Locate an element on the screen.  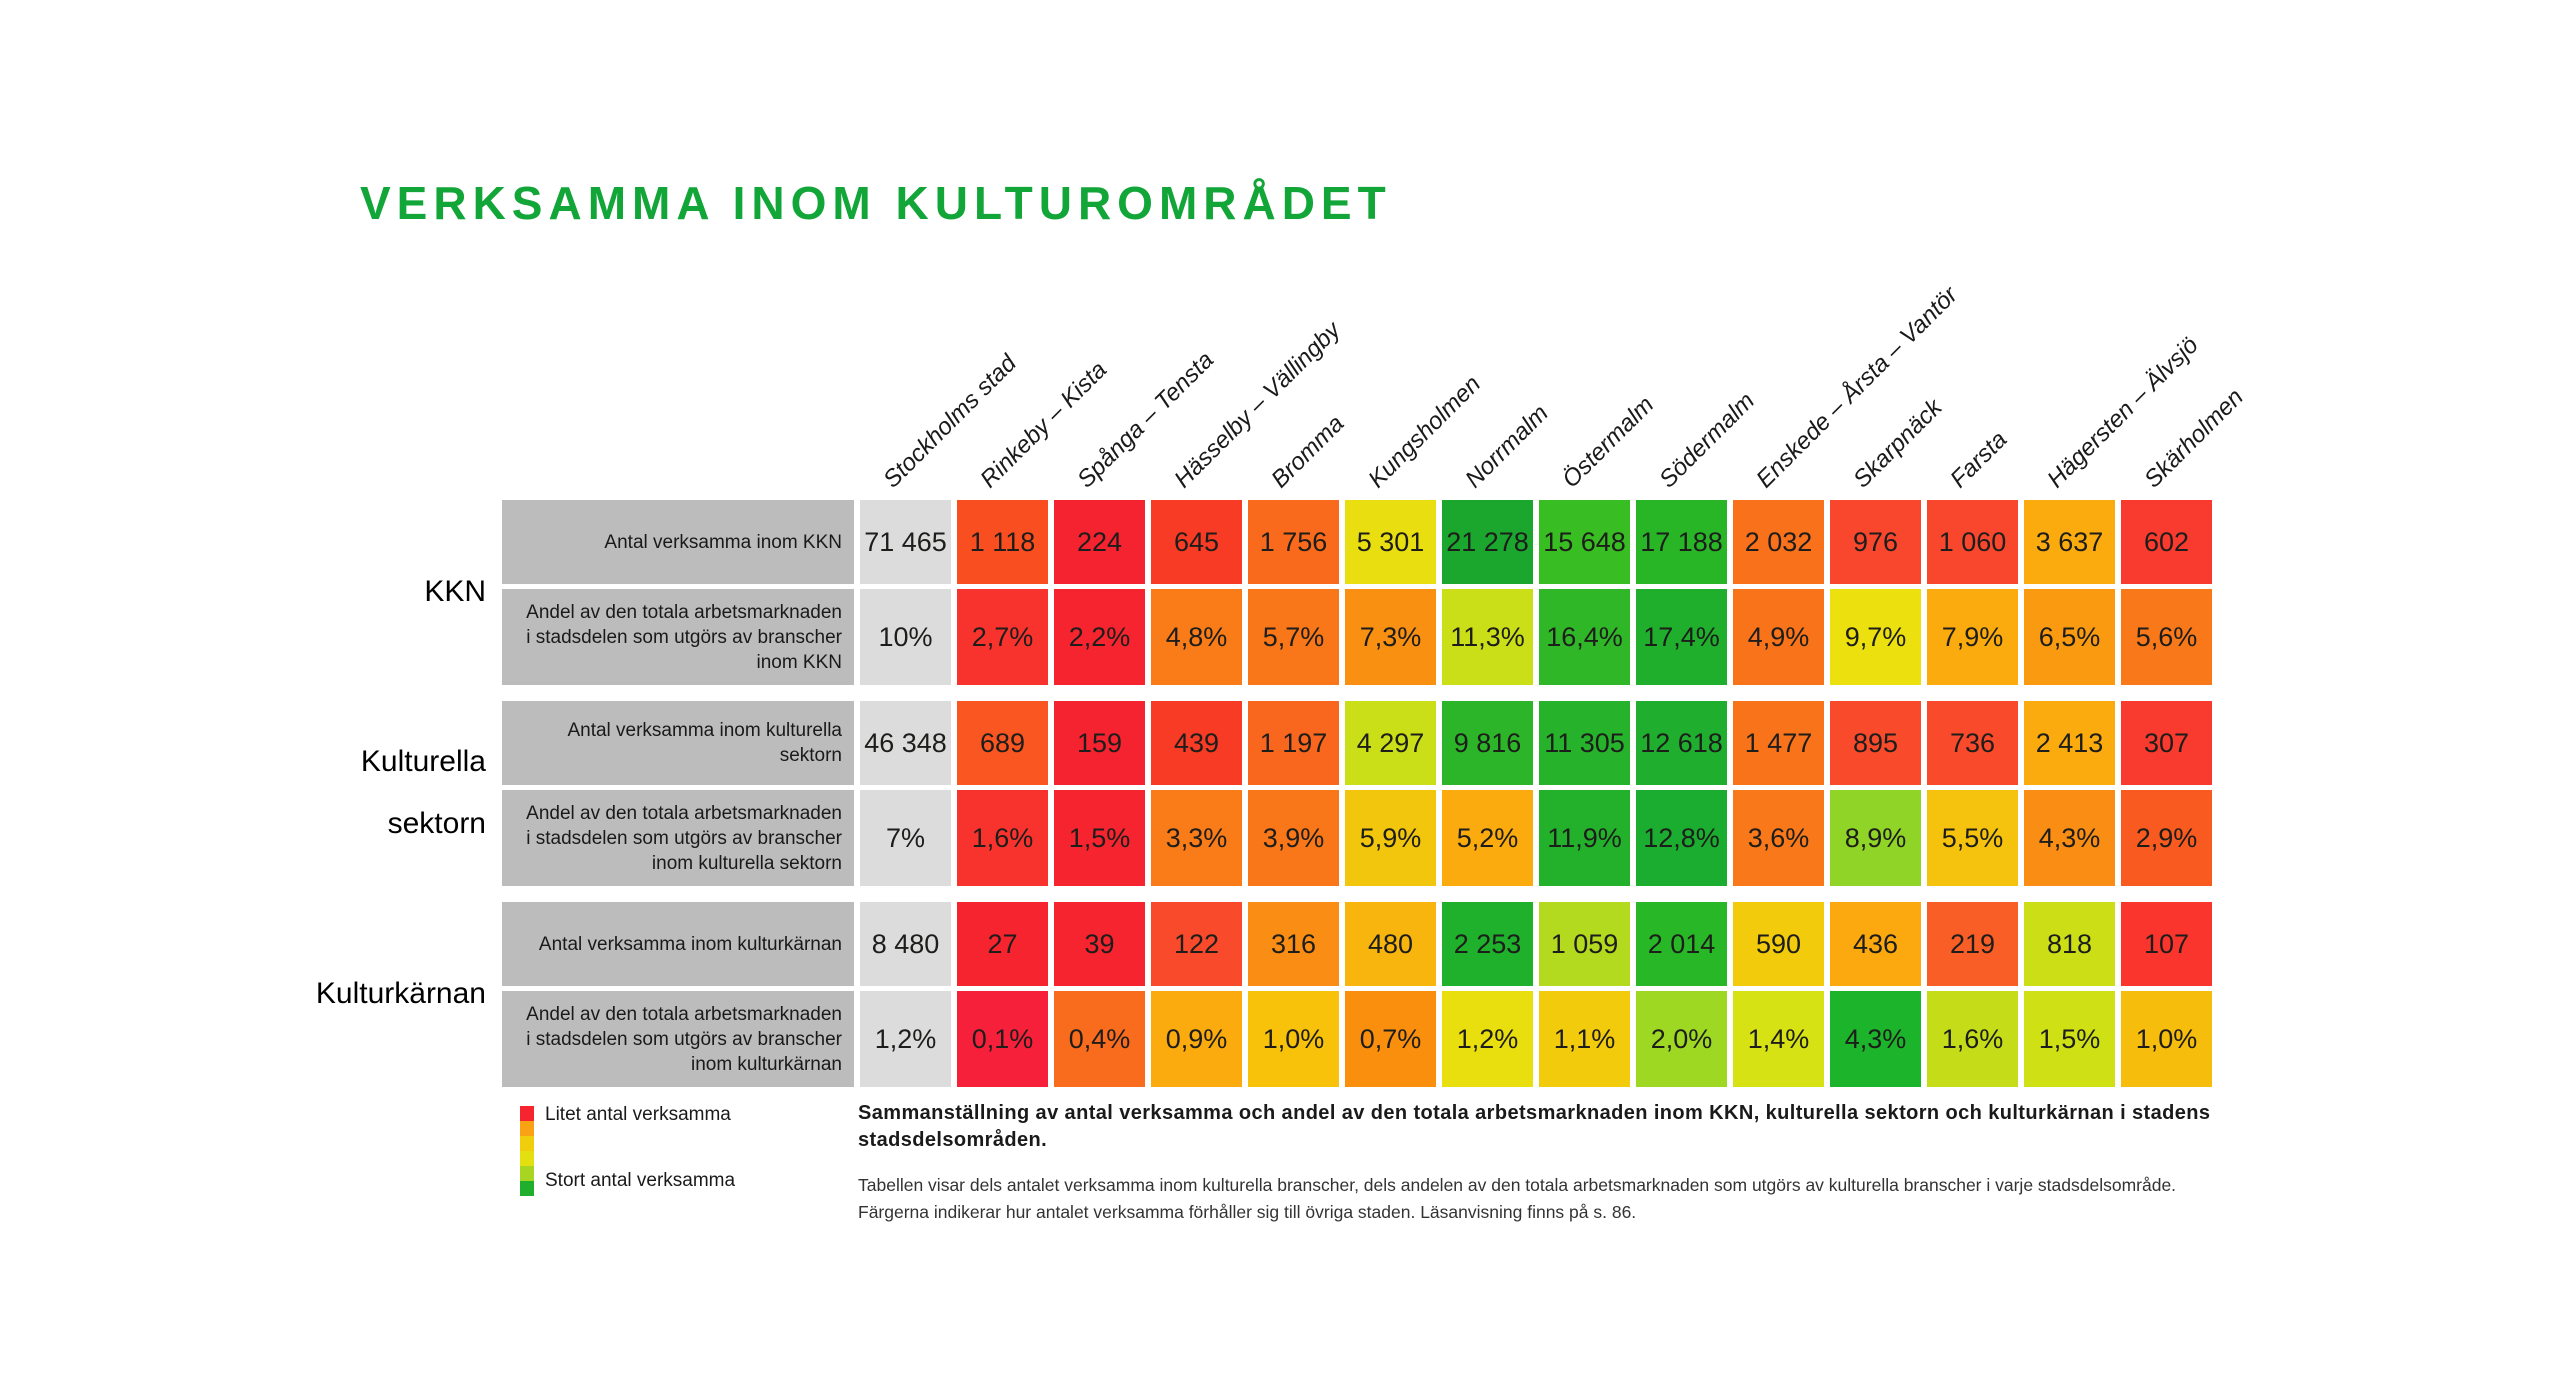
row-label: Antal verksamma inom KKN is located at coordinates (678, 542).